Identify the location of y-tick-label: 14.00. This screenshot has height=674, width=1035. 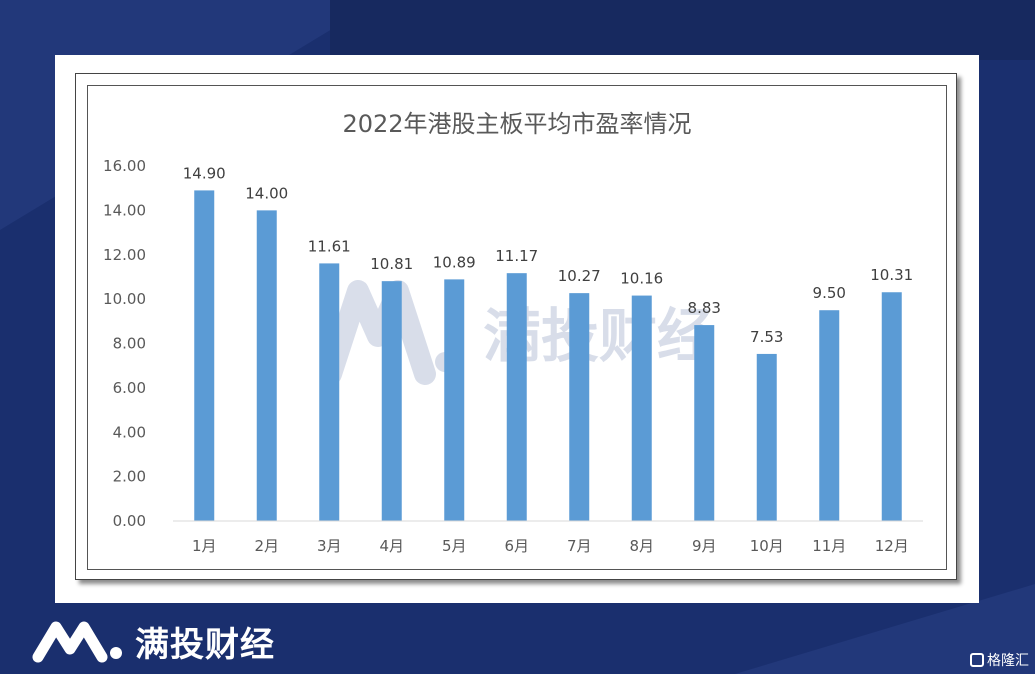
(124, 210).